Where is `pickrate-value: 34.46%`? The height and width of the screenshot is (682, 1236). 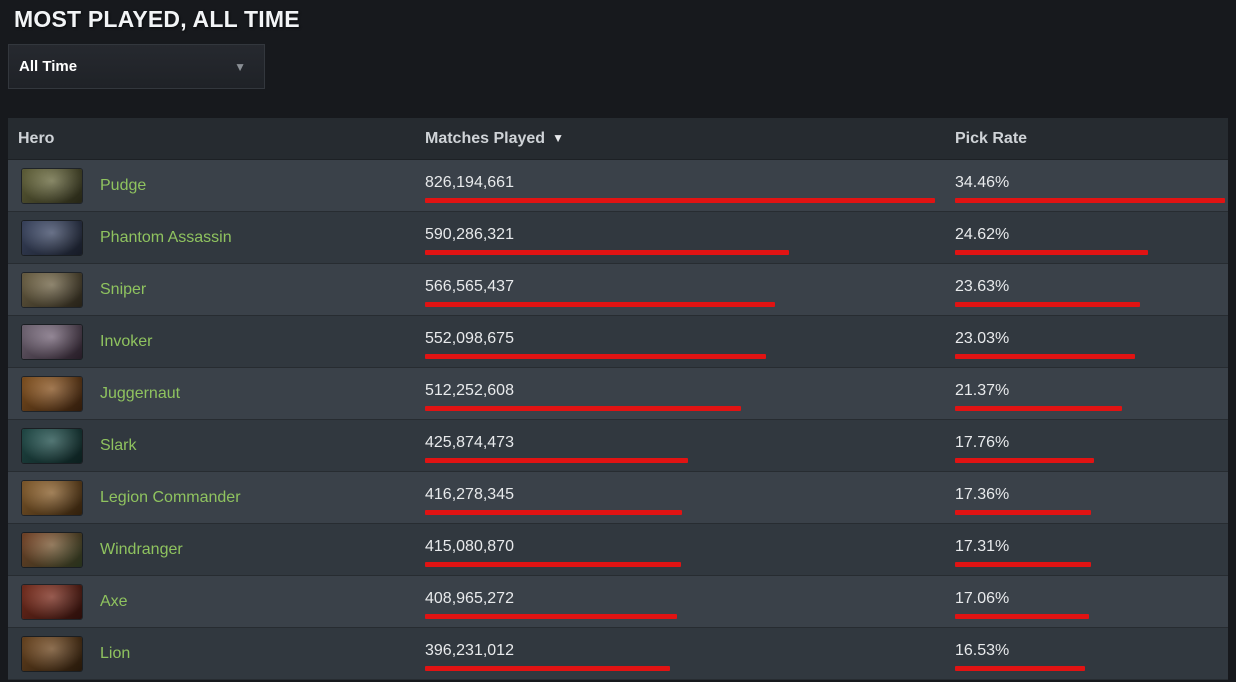 pickrate-value: 34.46% is located at coordinates (982, 182).